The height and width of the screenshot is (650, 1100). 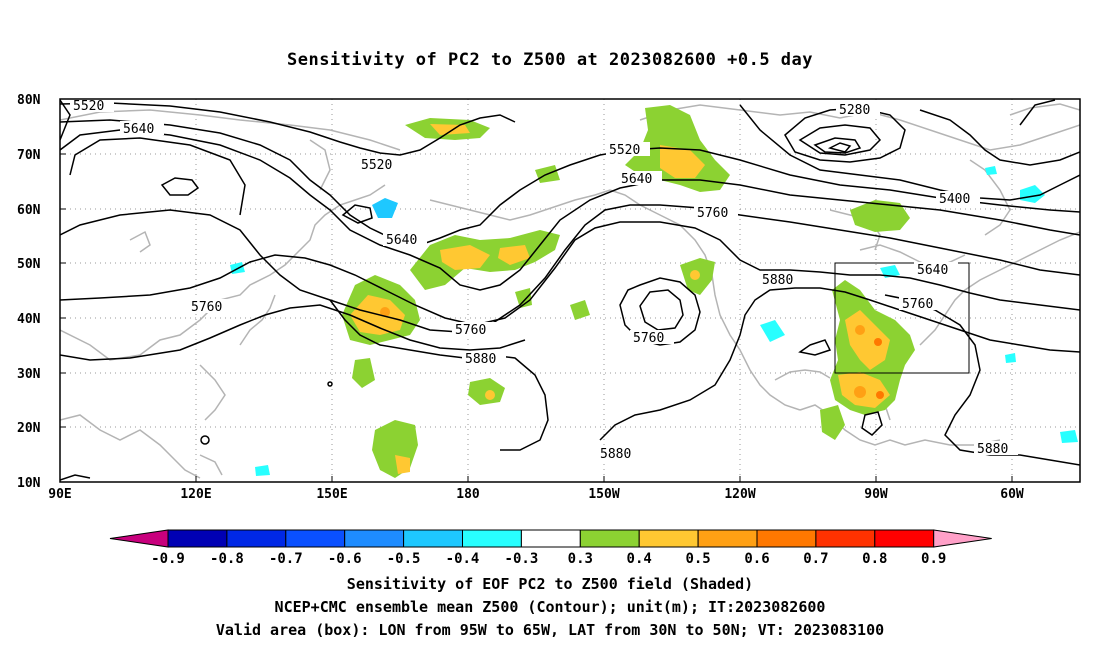 What do you see at coordinates (404, 559) in the screenshot?
I see `colorbar-label: -0.5` at bounding box center [404, 559].